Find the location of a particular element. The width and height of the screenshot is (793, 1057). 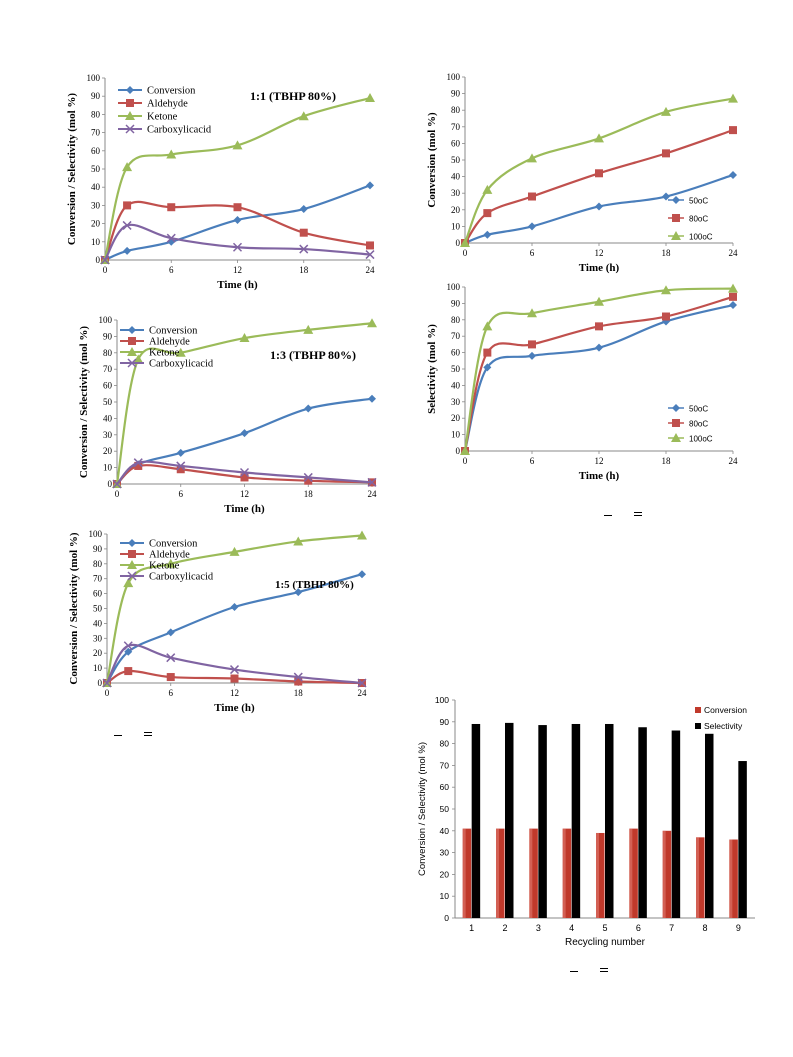

chart-ratio_1_5-xtick-label: 6 is located at coordinates (171, 693).